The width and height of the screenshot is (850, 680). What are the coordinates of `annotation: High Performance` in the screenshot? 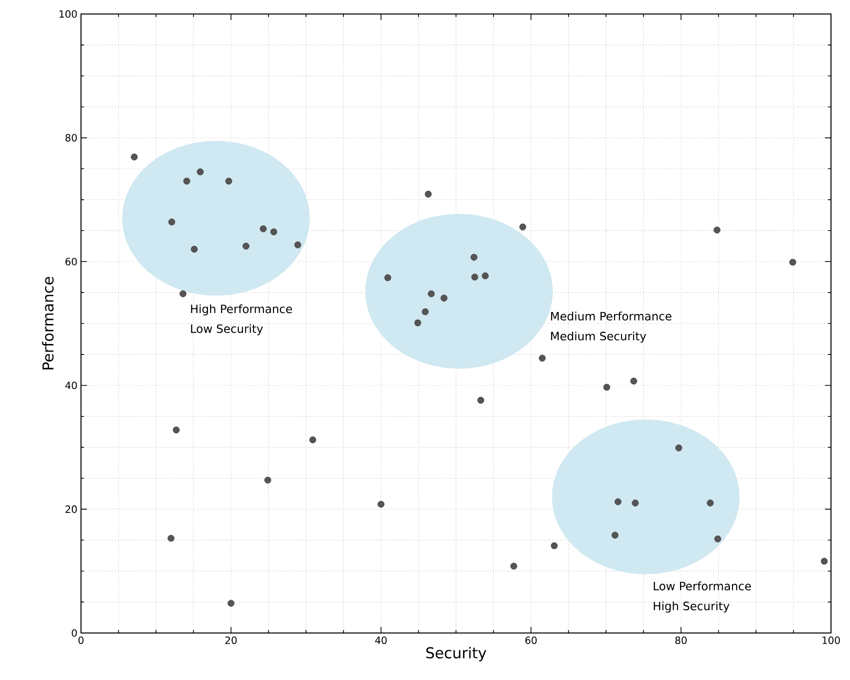 It's located at (241, 310).